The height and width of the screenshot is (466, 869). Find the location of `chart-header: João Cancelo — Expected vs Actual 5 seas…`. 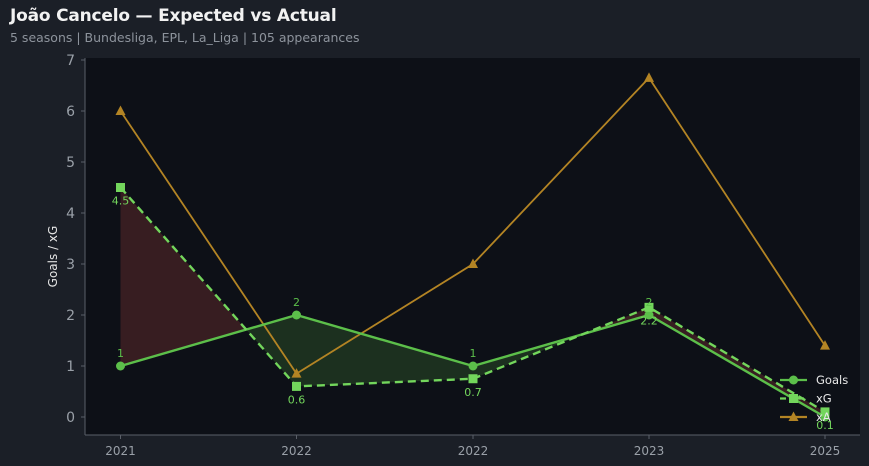

chart-header: João Cancelo — Expected vs Actual 5 seas… is located at coordinates (185, 25).